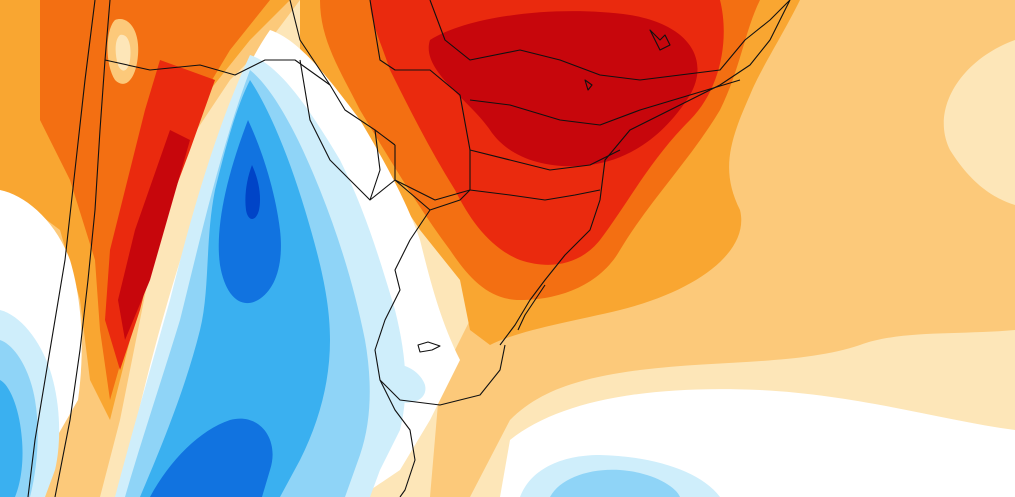  I want to click on border-andes, so click(82, 248).